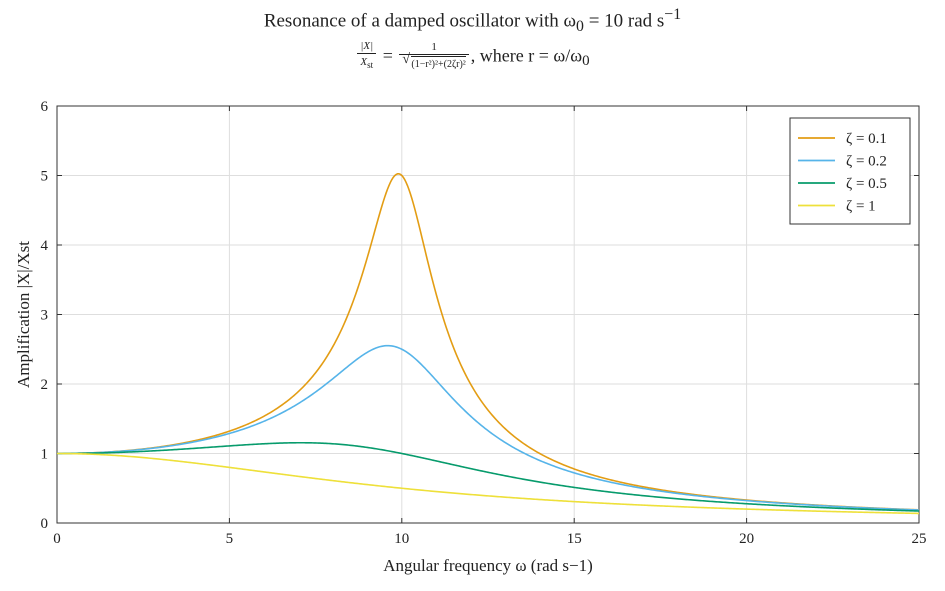  I want to click on y-tick-label: 1, so click(45, 455).